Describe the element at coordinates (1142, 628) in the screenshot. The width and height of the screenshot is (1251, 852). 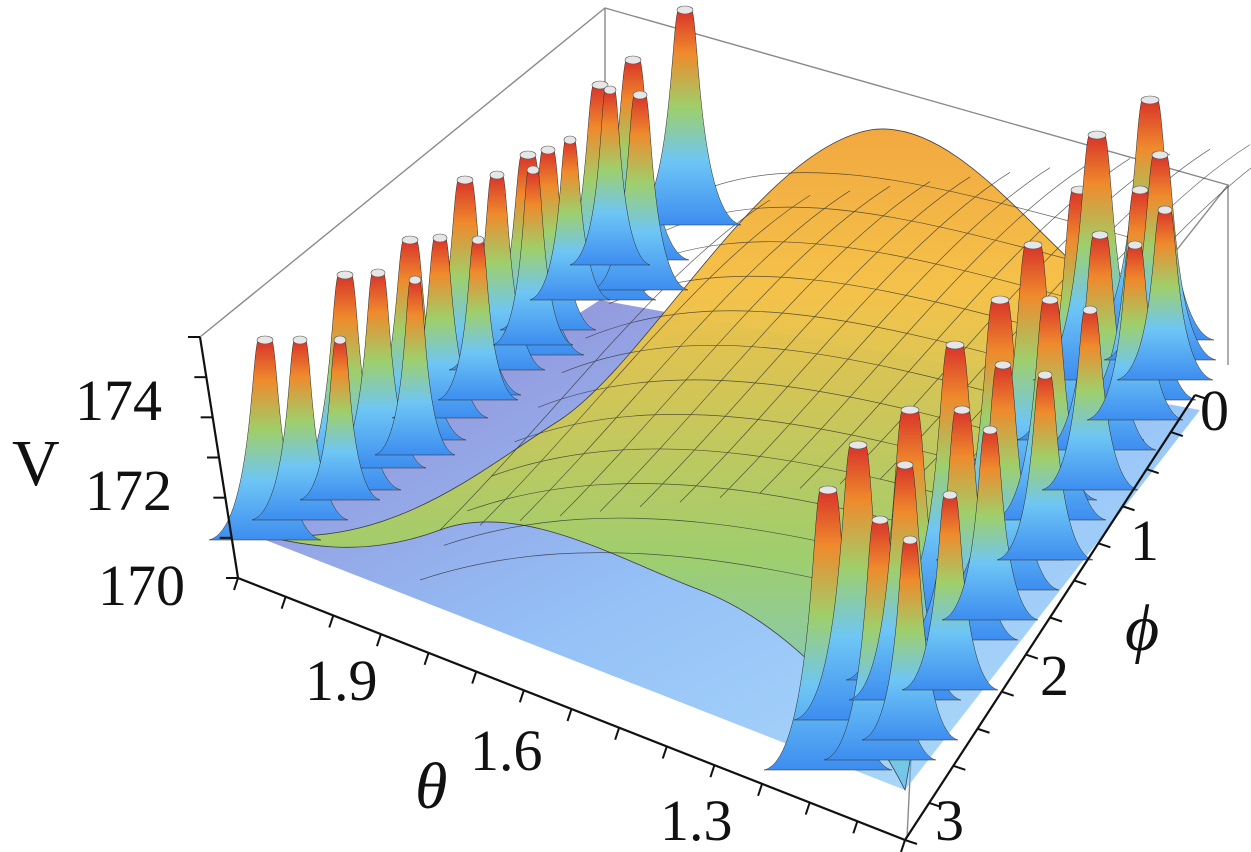
I see `y-axis-label: ϕ` at that location.